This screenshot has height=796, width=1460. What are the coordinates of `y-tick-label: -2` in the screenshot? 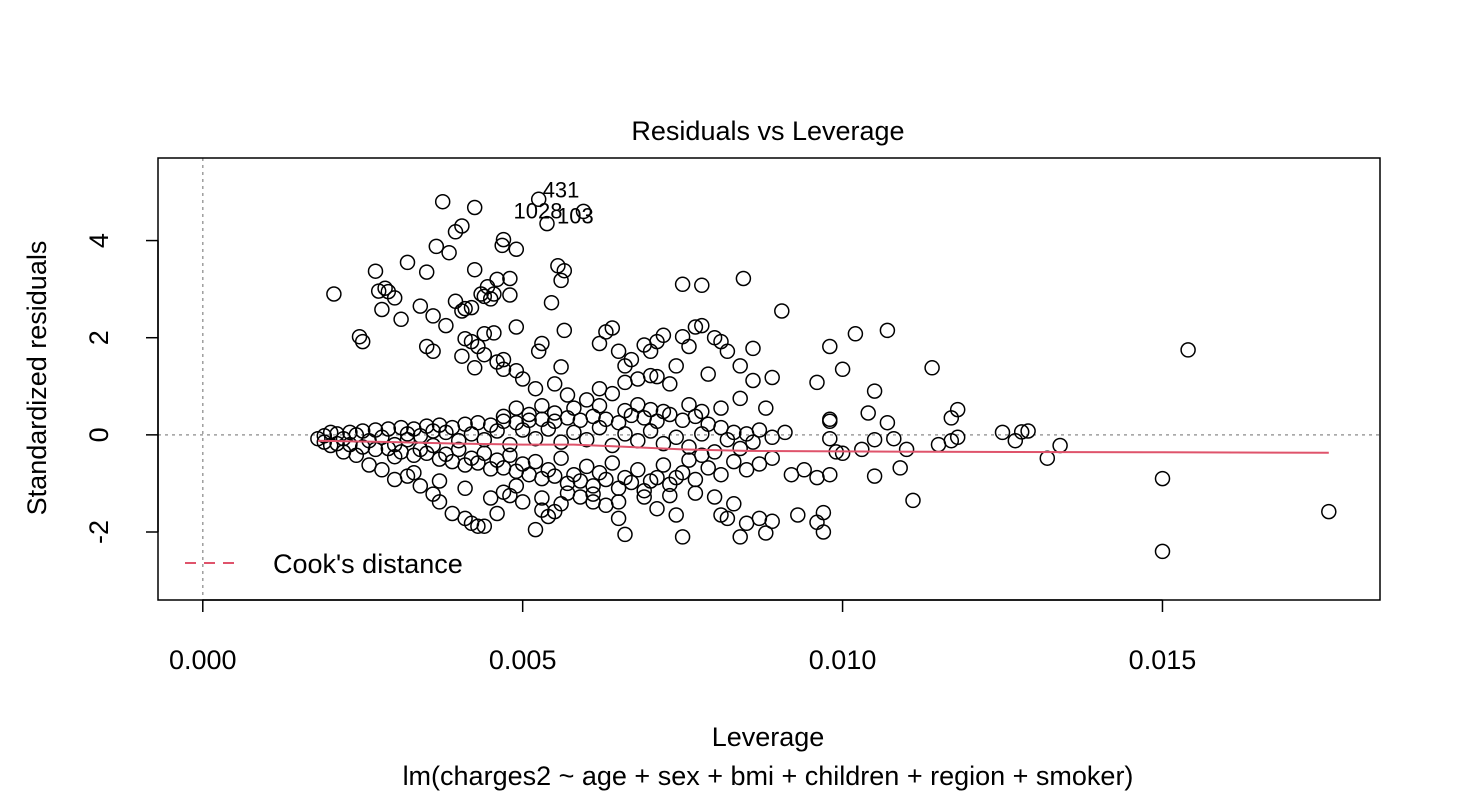 It's located at (99, 532).